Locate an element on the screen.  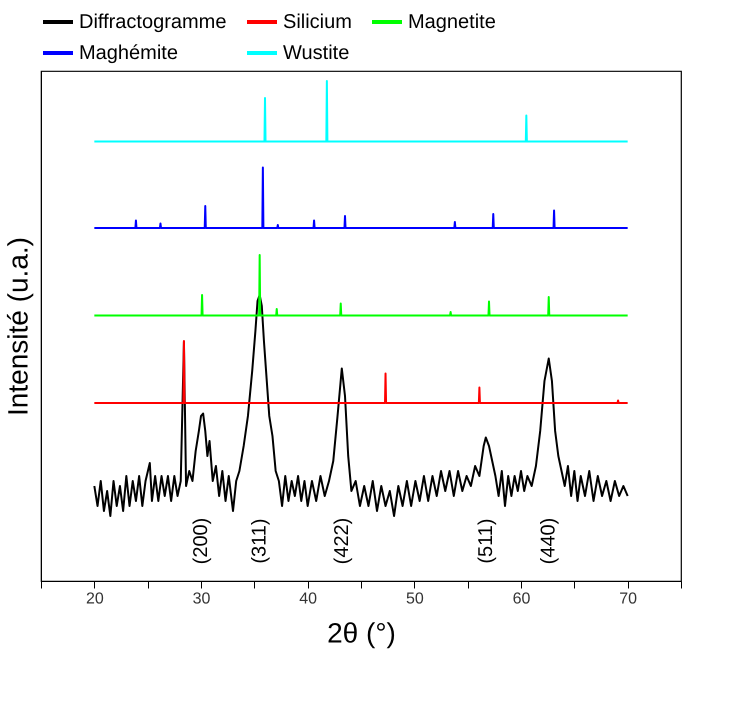
x-tick-label: 70 is located at coordinates (628, 599).